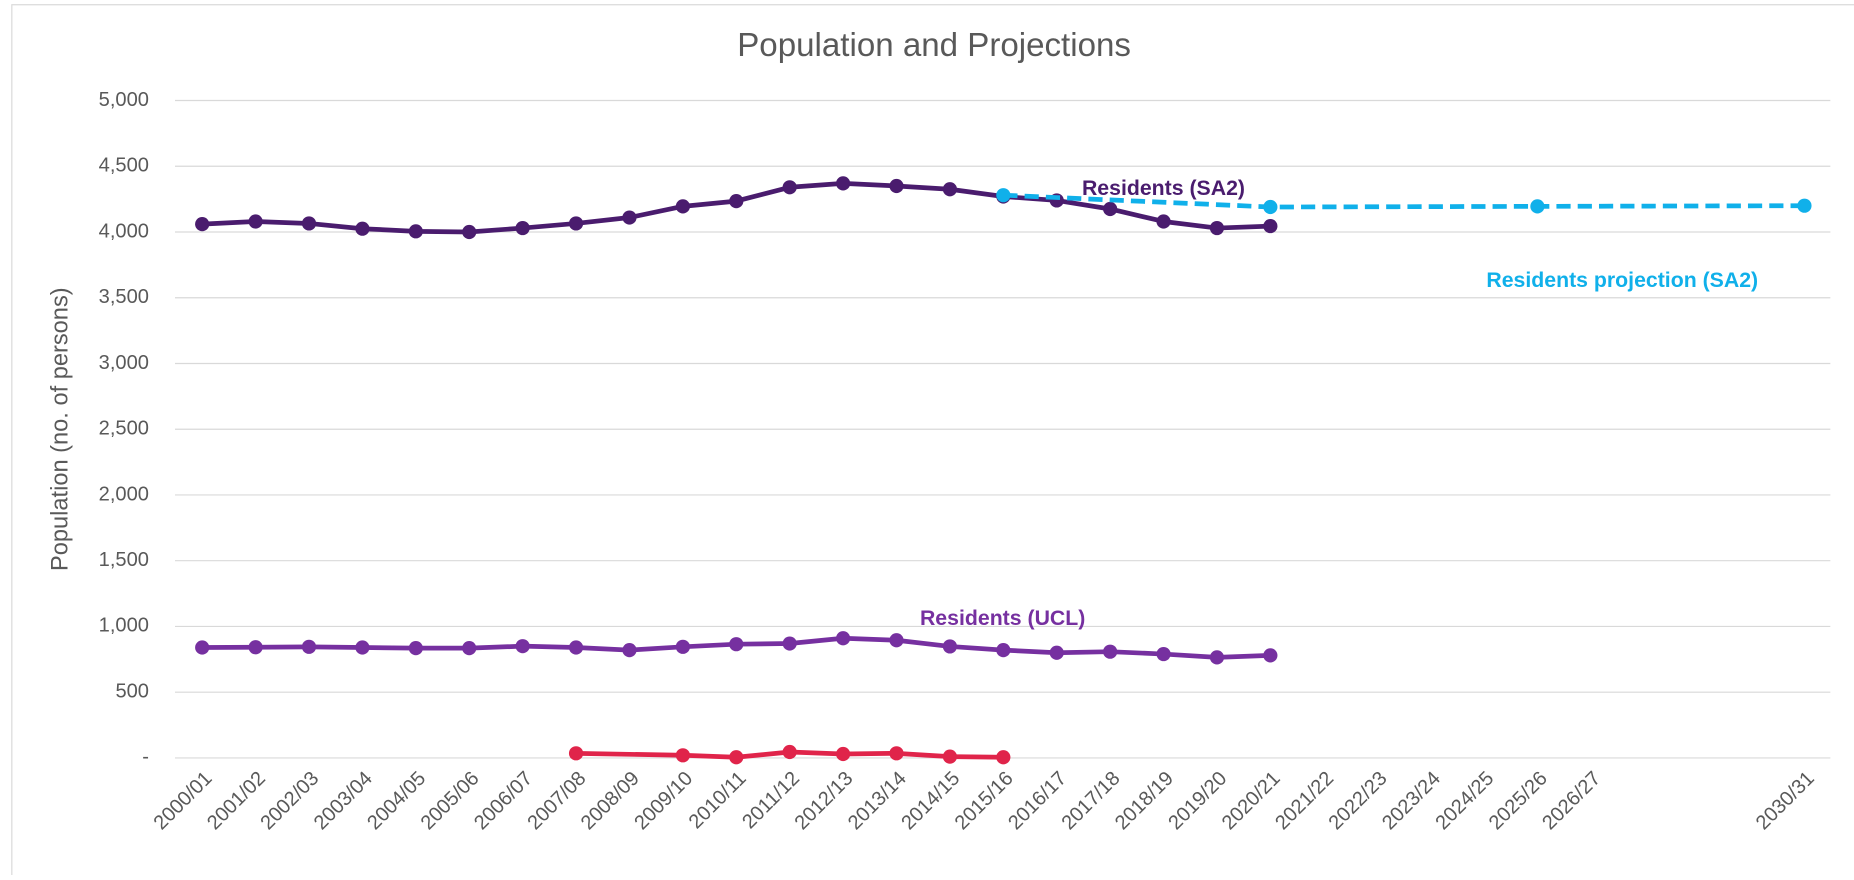  Describe the element at coordinates (61, 429) in the screenshot. I see `y-axis-label: Population (no. of persons)` at that location.